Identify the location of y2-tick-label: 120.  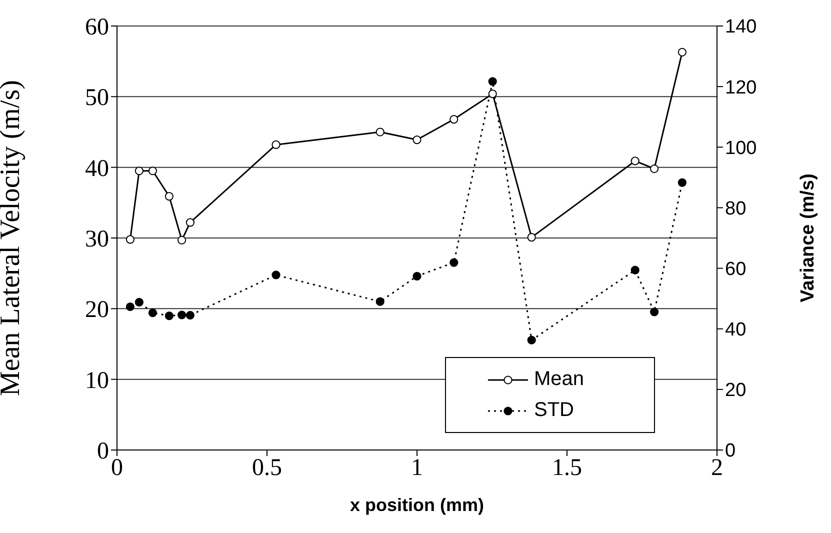
(741, 87).